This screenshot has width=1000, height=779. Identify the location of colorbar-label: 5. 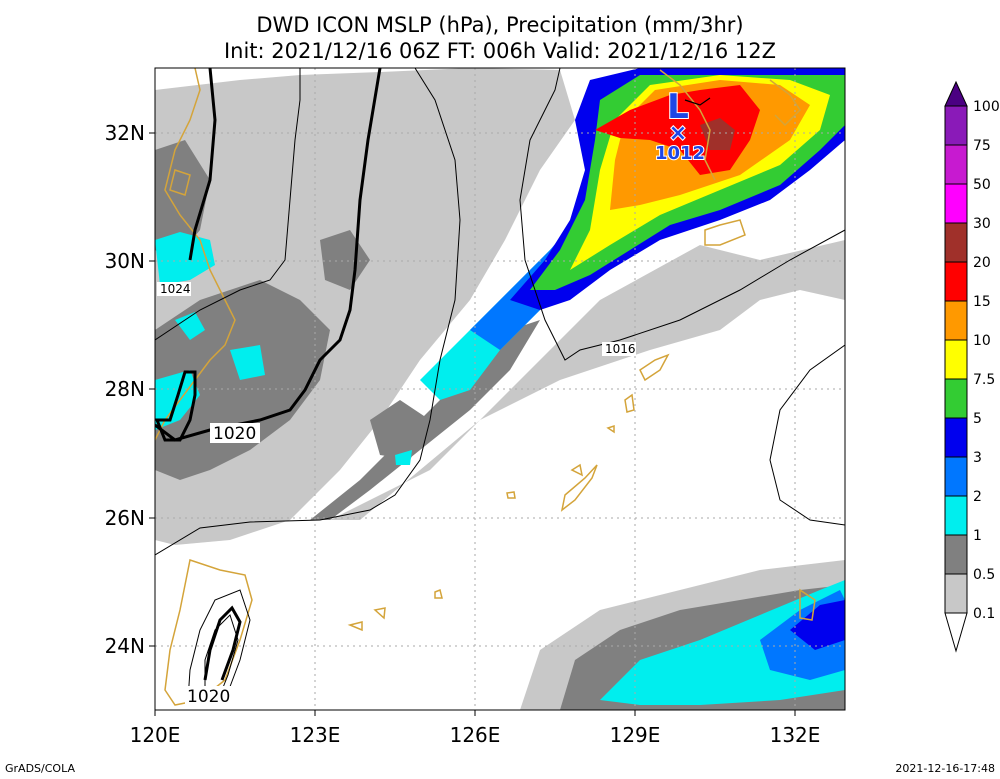
(977, 419).